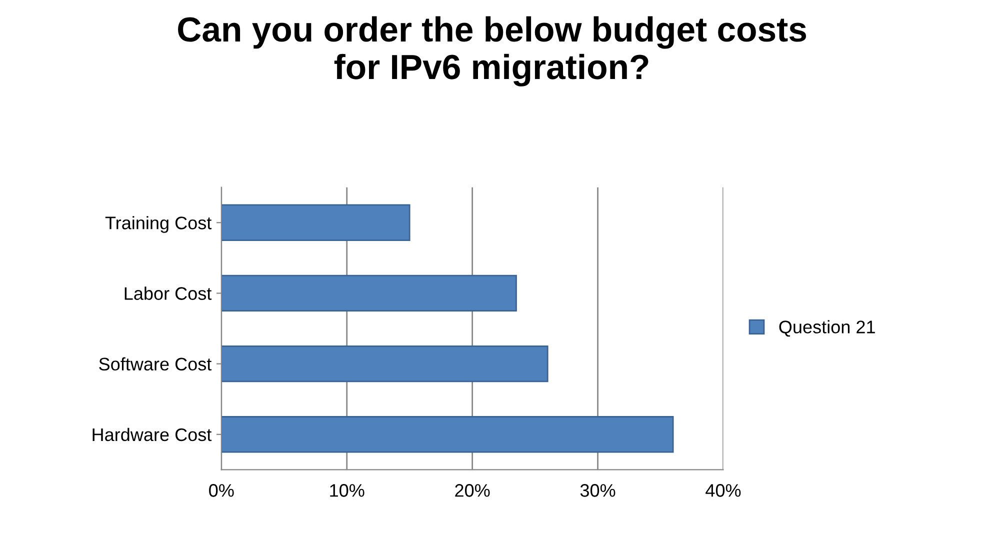 This screenshot has width=984, height=543. Describe the element at coordinates (221, 490) in the screenshot. I see `x-tick-label: 0%` at that location.